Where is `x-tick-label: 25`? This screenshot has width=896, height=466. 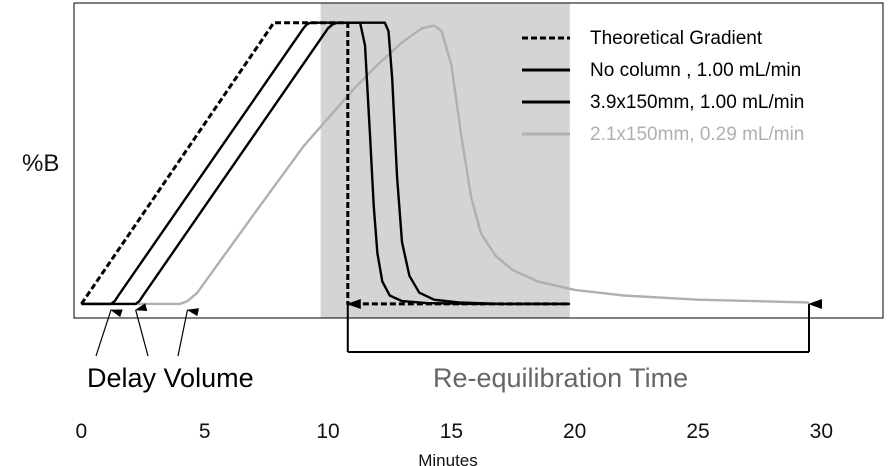
x-tick-label: 25 is located at coordinates (697, 431).